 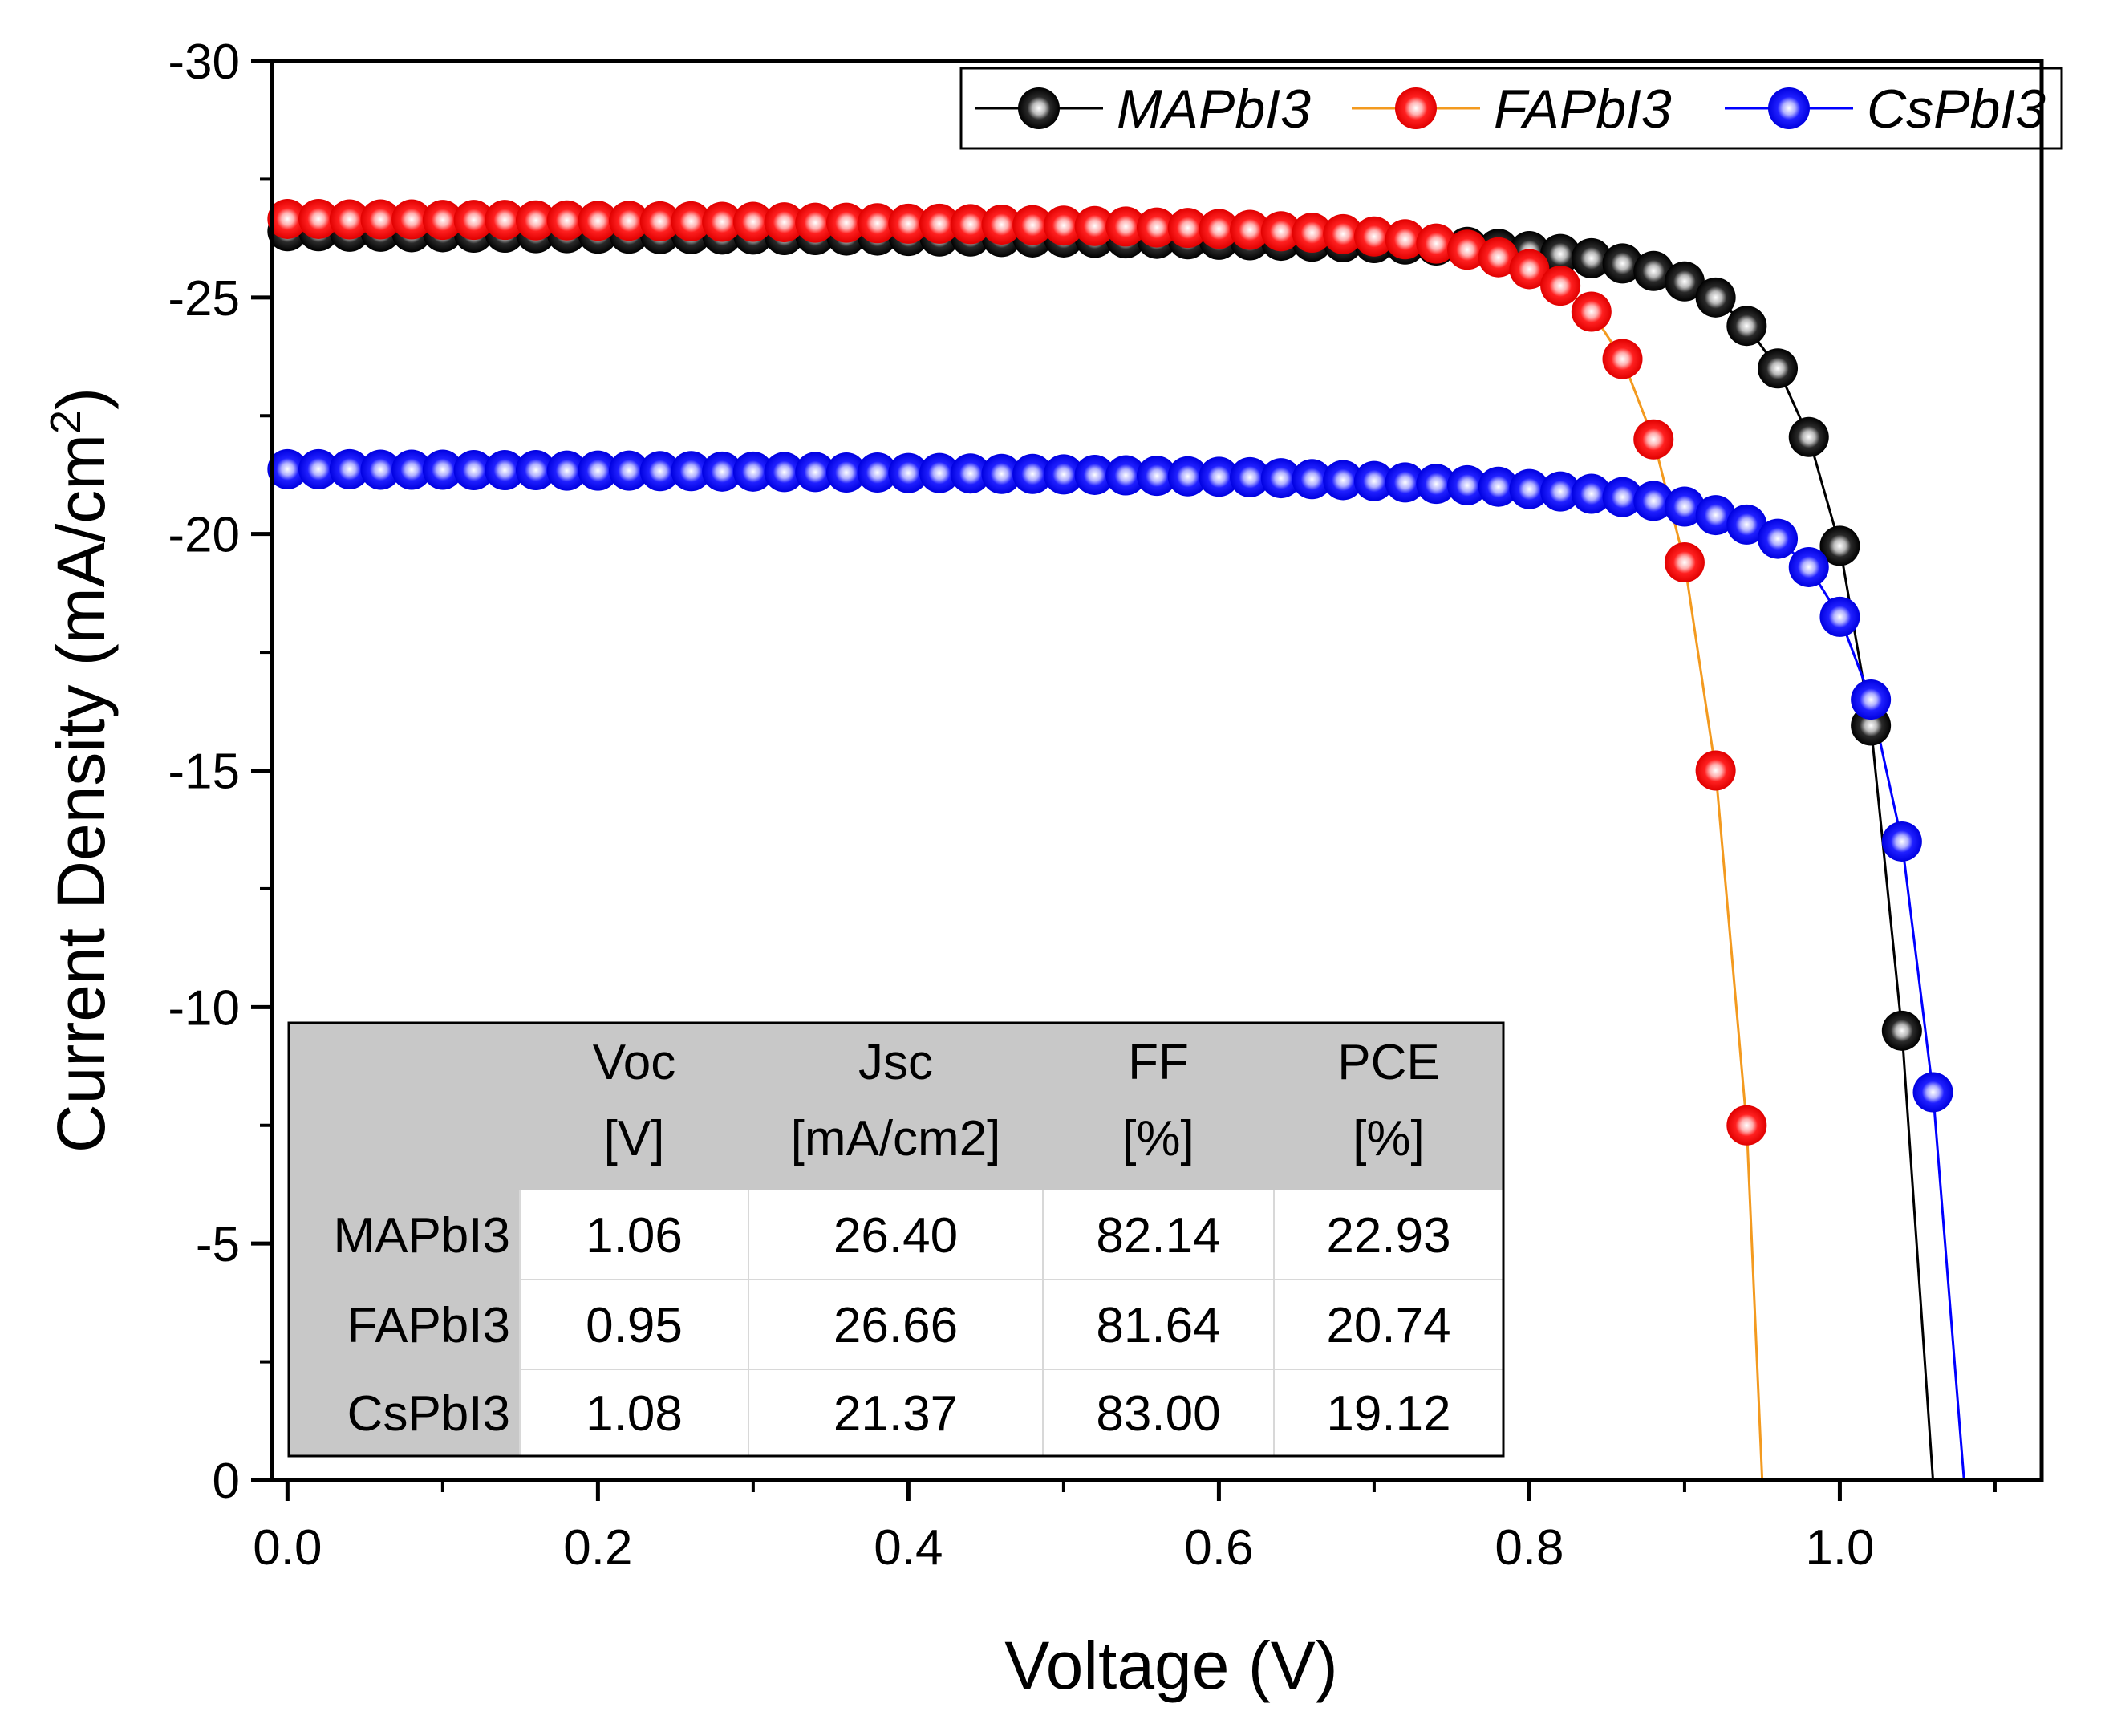 I want to click on table-cell: 20.74, so click(x=1388, y=1326).